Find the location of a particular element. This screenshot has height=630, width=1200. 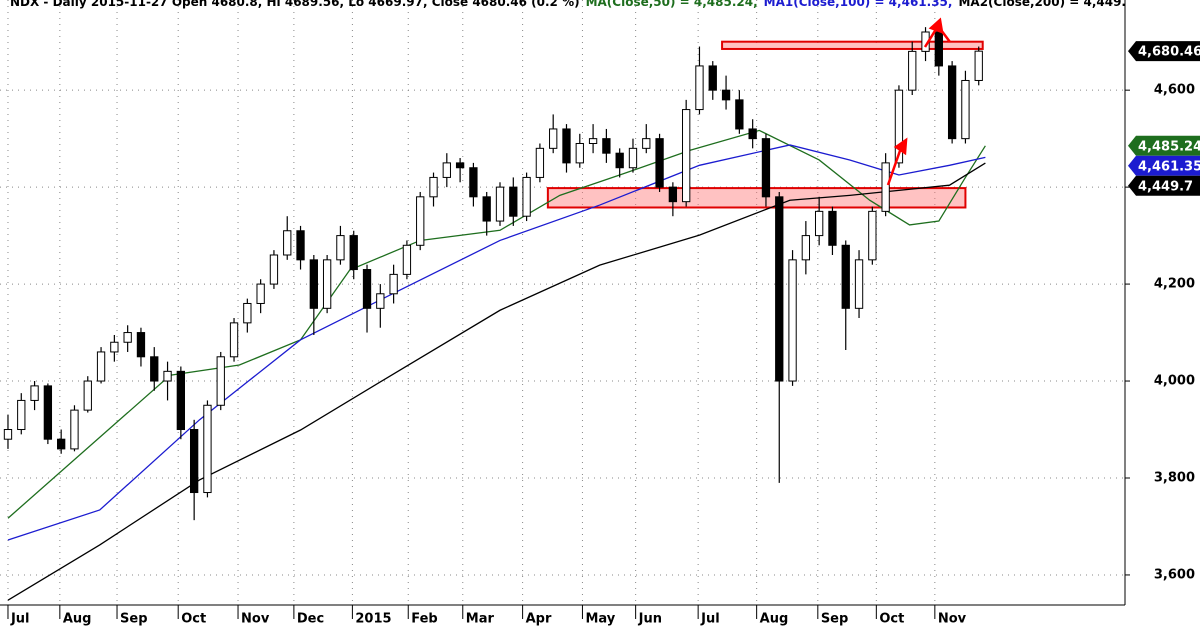

value-tag-label: 4,449.7 is located at coordinates (1165, 186).